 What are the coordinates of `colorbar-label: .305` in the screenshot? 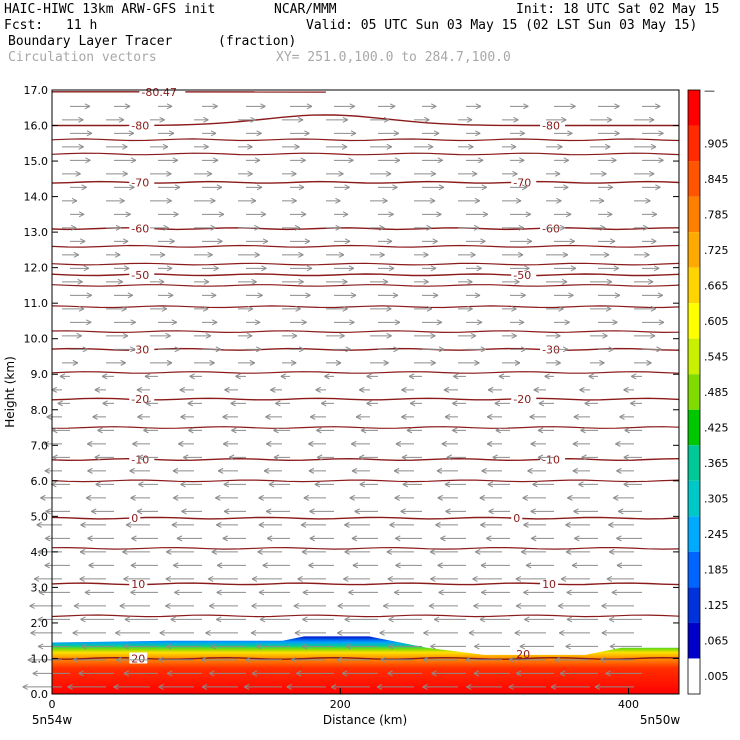 It's located at (716, 499).